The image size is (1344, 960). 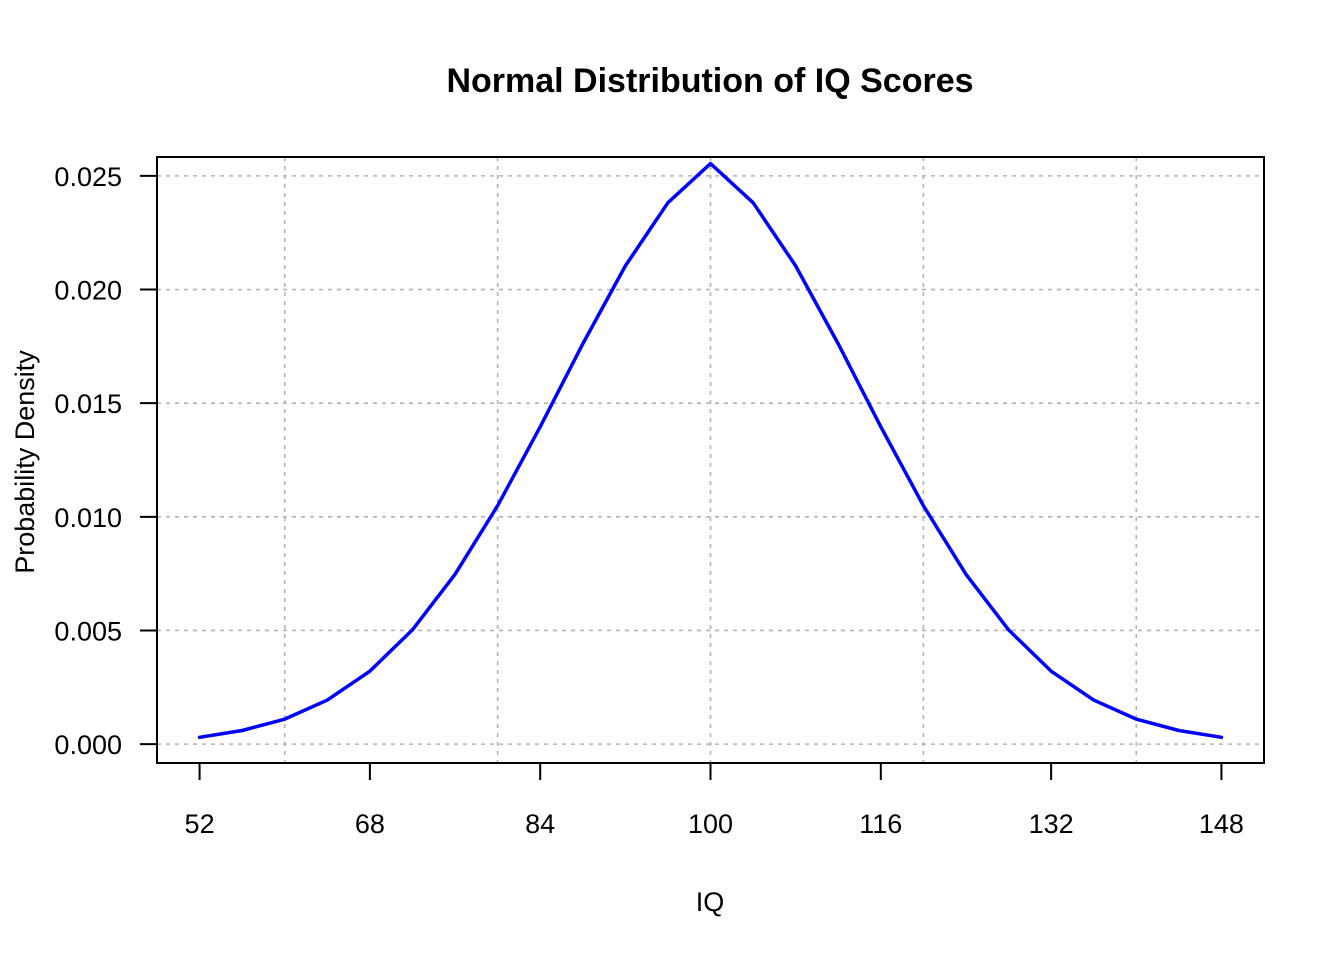 What do you see at coordinates (88, 404) in the screenshot?
I see `y-tick-label-0.015: 0.015` at bounding box center [88, 404].